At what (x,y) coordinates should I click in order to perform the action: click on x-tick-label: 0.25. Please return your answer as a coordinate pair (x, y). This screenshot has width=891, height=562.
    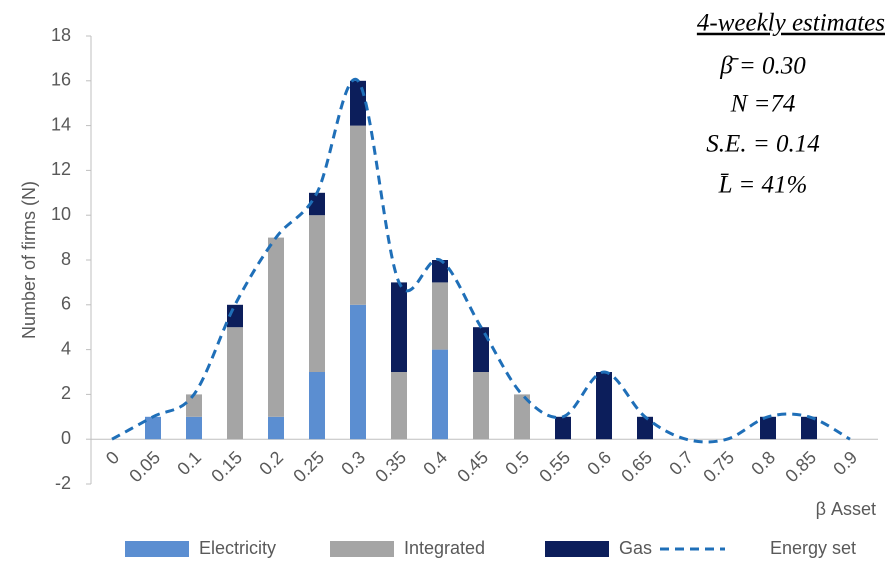
    Looking at the image, I should click on (308, 466).